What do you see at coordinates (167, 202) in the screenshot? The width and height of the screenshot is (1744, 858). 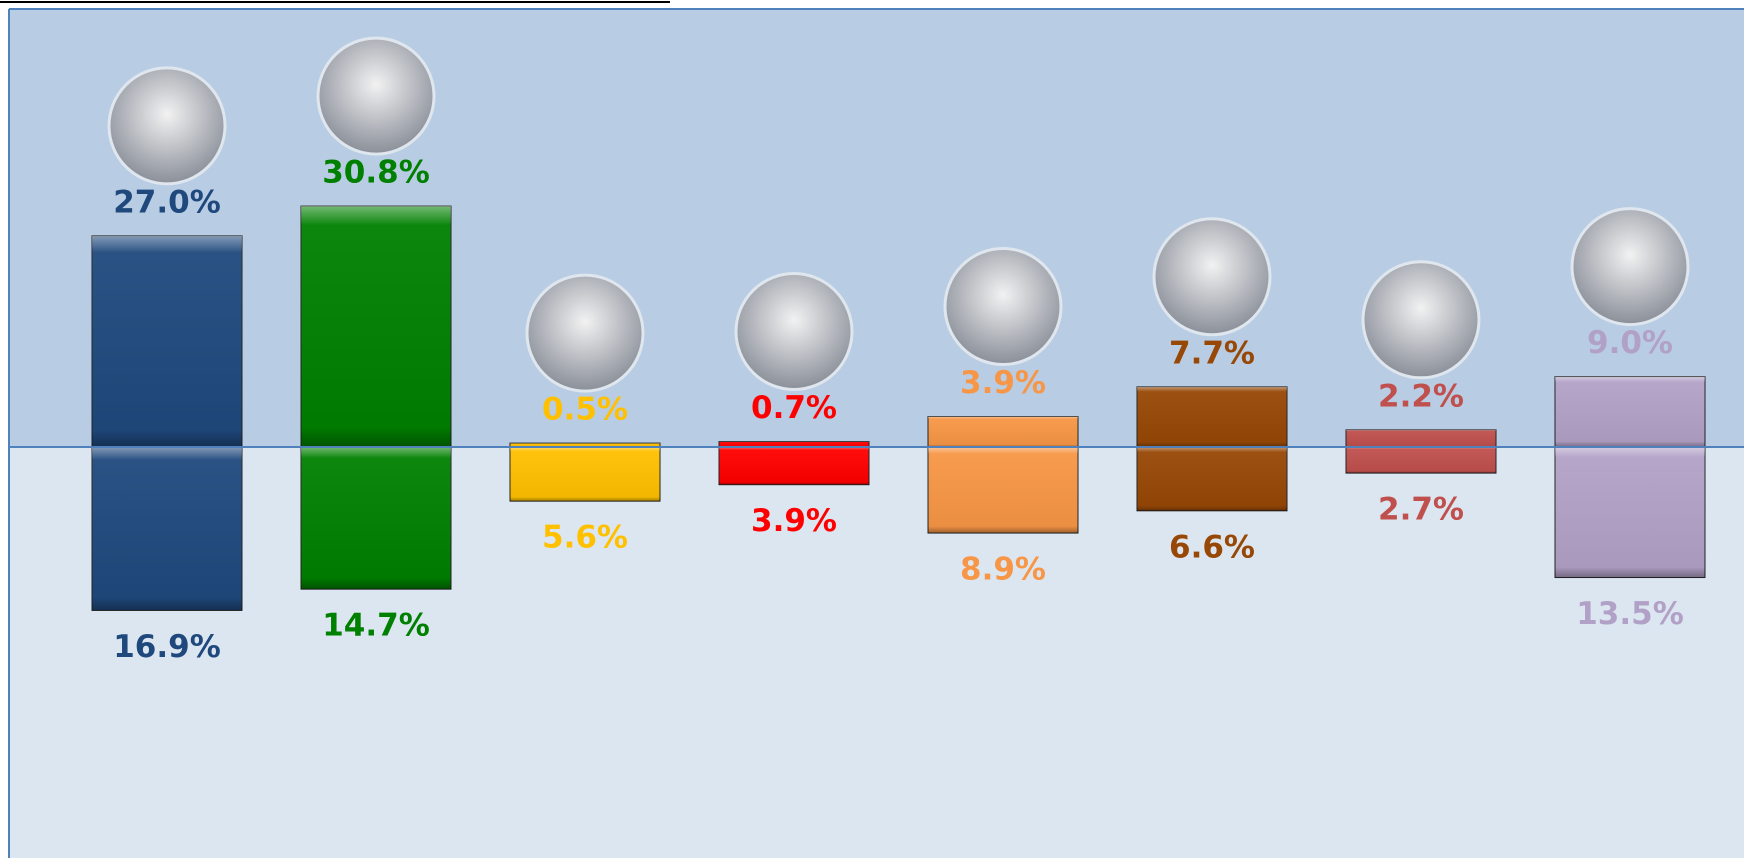 I see `value-label: 27.0%` at bounding box center [167, 202].